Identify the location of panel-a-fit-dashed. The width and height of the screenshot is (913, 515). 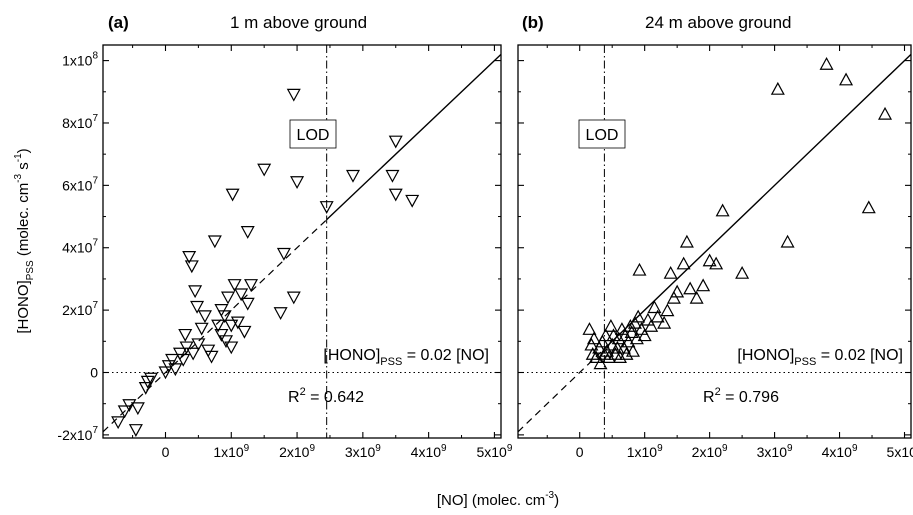
(215, 326).